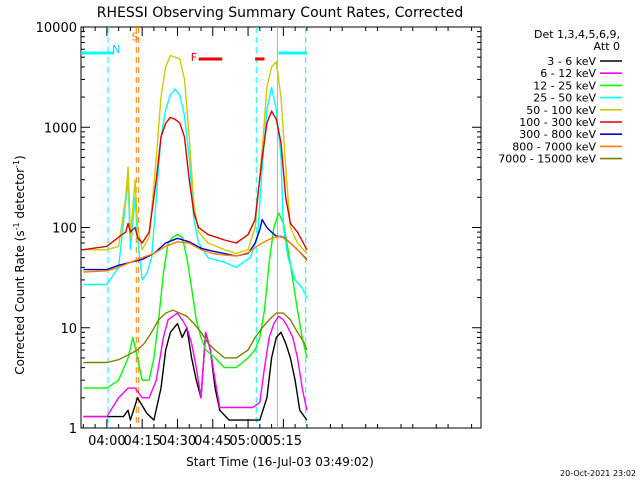 The width and height of the screenshot is (640, 485). I want to click on flag-label: F, so click(194, 57).